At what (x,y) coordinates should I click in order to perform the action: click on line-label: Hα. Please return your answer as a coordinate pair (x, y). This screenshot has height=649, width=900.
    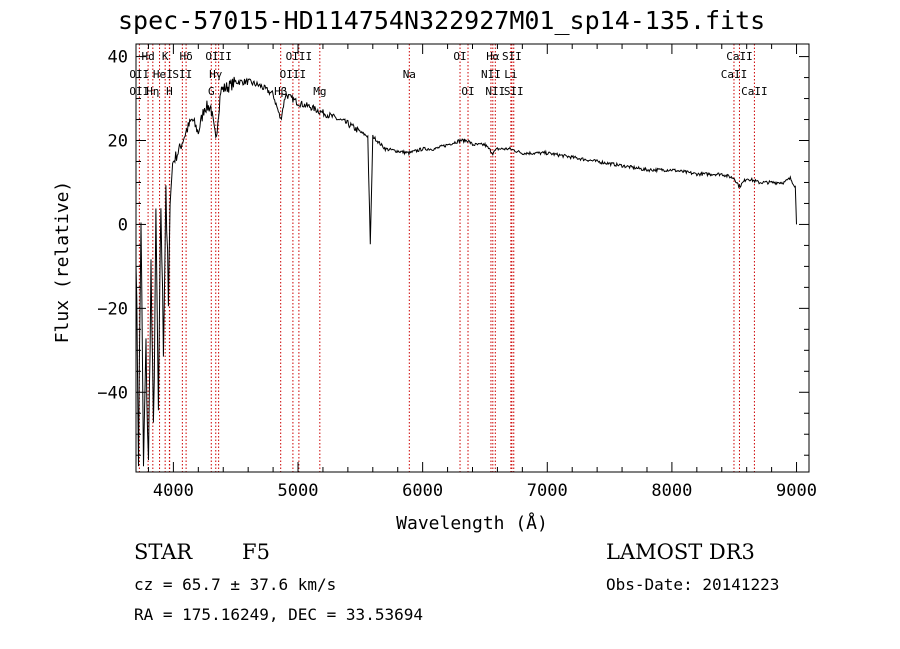
    Looking at the image, I should click on (493, 56).